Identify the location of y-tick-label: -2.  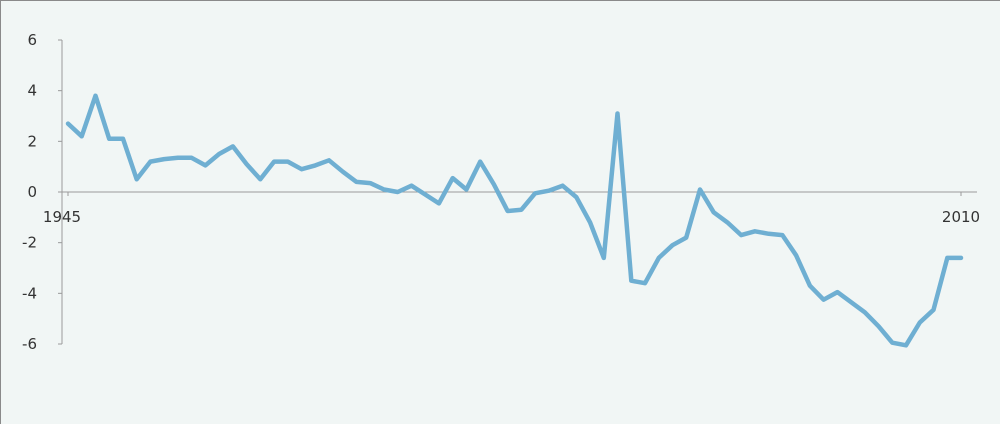
(29, 243).